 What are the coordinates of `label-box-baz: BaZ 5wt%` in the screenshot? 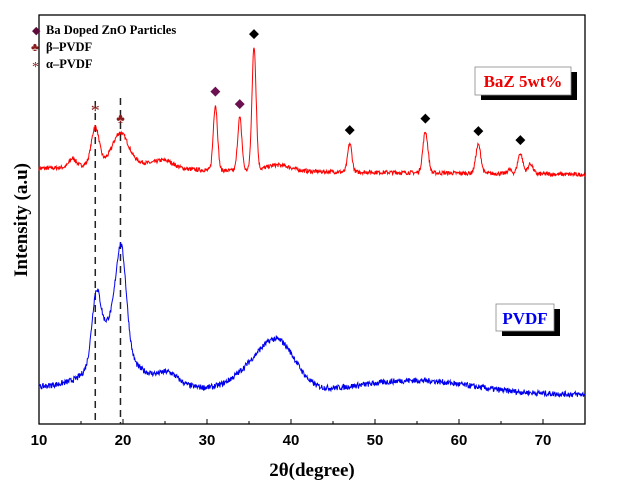 It's located at (525, 83).